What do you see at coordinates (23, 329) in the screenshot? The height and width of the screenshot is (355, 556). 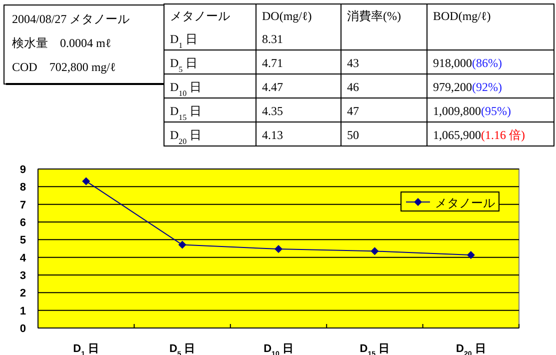 I see `y-tick-label: 0` at bounding box center [23, 329].